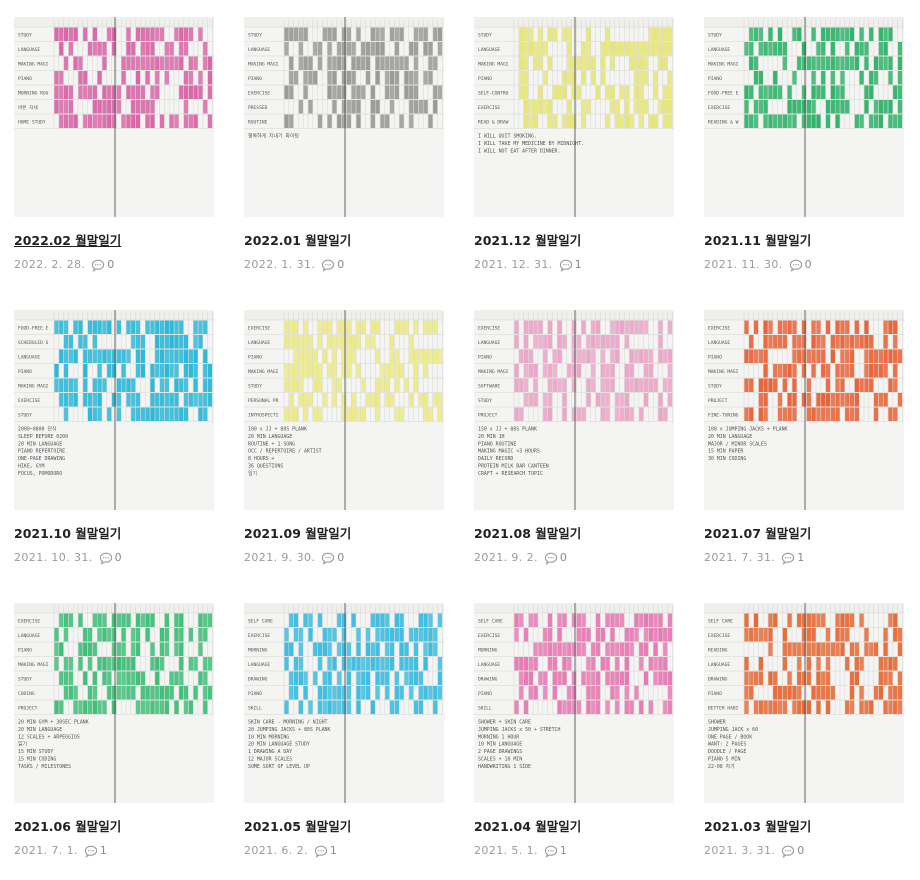 The height and width of the screenshot is (880, 920). Describe the element at coordinates (28, 107) in the screenshot. I see `habit-row-label: 바른 자세` at that location.